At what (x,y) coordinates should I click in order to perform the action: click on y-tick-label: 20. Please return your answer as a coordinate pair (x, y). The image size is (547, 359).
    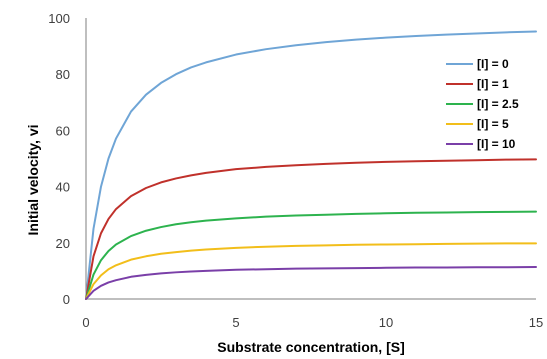
    Looking at the image, I should click on (63, 243).